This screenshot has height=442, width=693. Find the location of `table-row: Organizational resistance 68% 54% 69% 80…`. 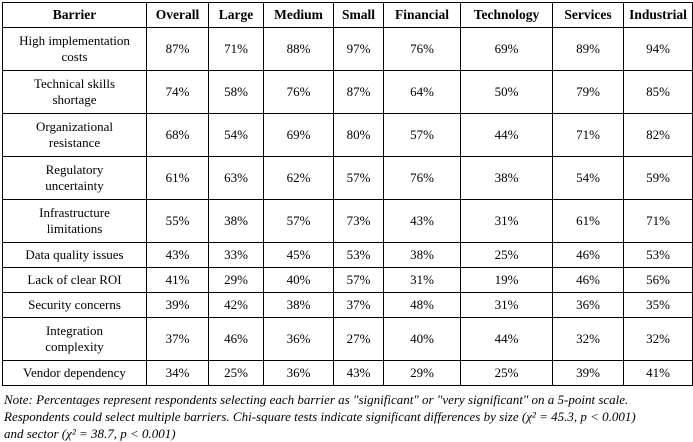

table-row: Organizational resistance 68% 54% 69% 80… is located at coordinates (347, 135).